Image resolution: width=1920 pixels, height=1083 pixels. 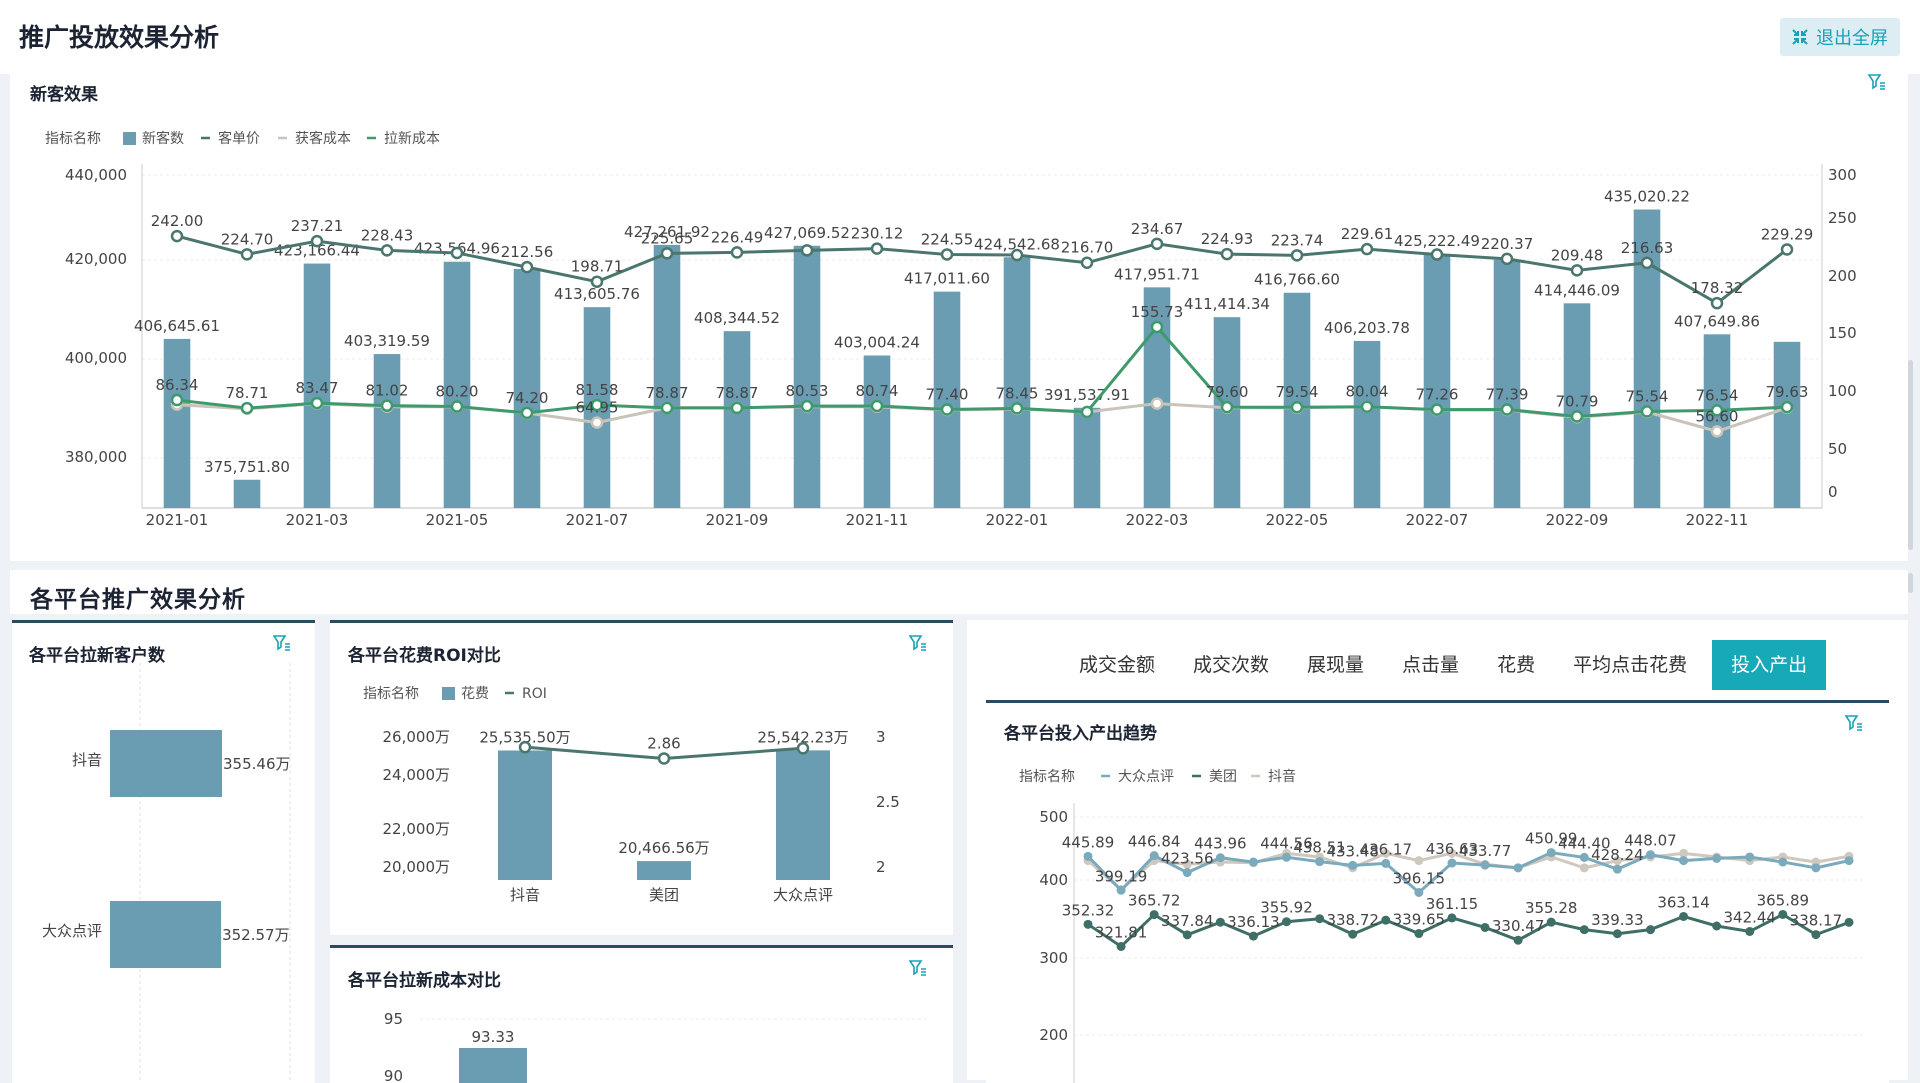 I want to click on legend-item-meituan: 美团, so click(x=1223, y=777).